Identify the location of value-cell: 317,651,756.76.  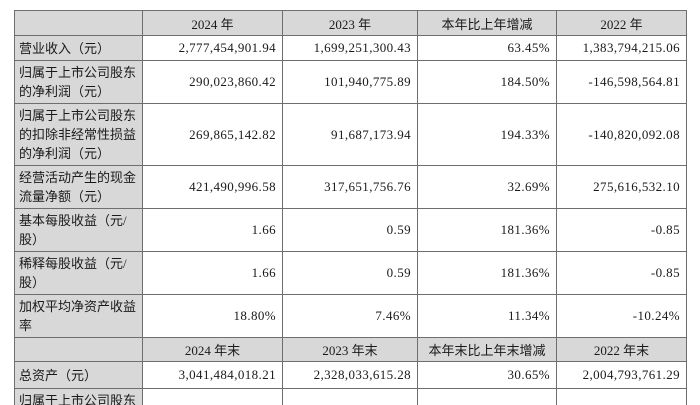
(350, 187).